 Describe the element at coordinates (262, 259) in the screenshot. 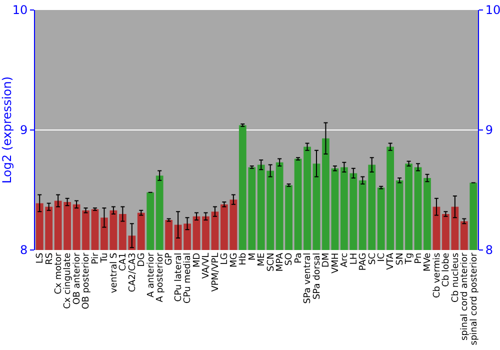

I see `x-tick-label: ME` at that location.